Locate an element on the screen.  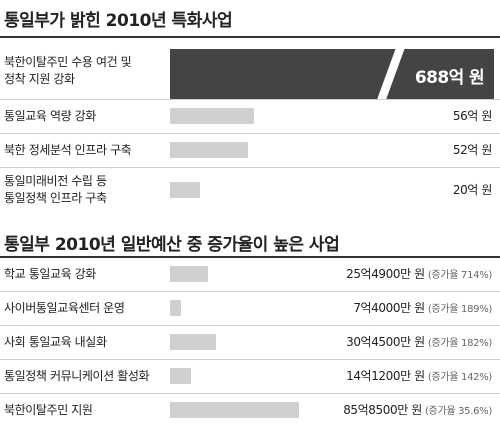
value-label: 14억1200만 원 (증가율 142%) is located at coordinates (419, 377).